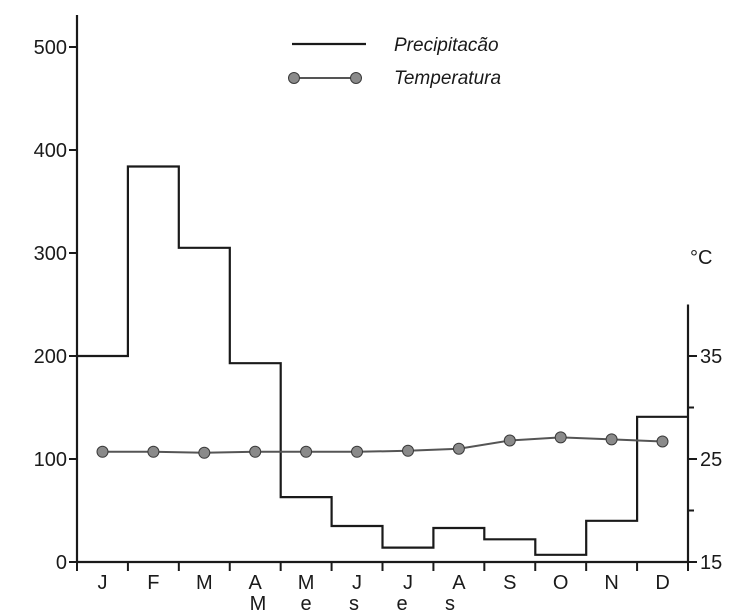  What do you see at coordinates (611, 583) in the screenshot?
I see `x-tick-label-10: N` at bounding box center [611, 583].